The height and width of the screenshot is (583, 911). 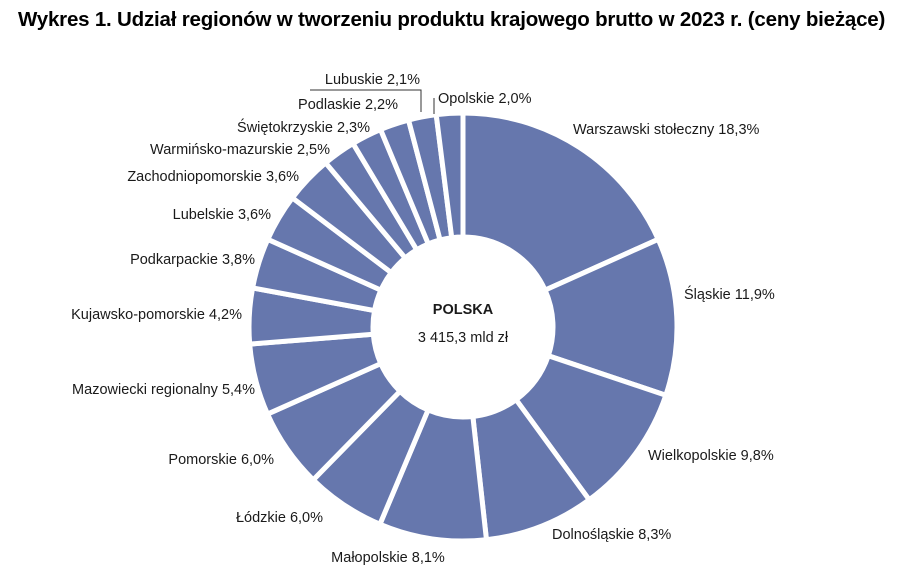 I want to click on slice-label-7: Pomorskie 6,0%, so click(x=221, y=460).